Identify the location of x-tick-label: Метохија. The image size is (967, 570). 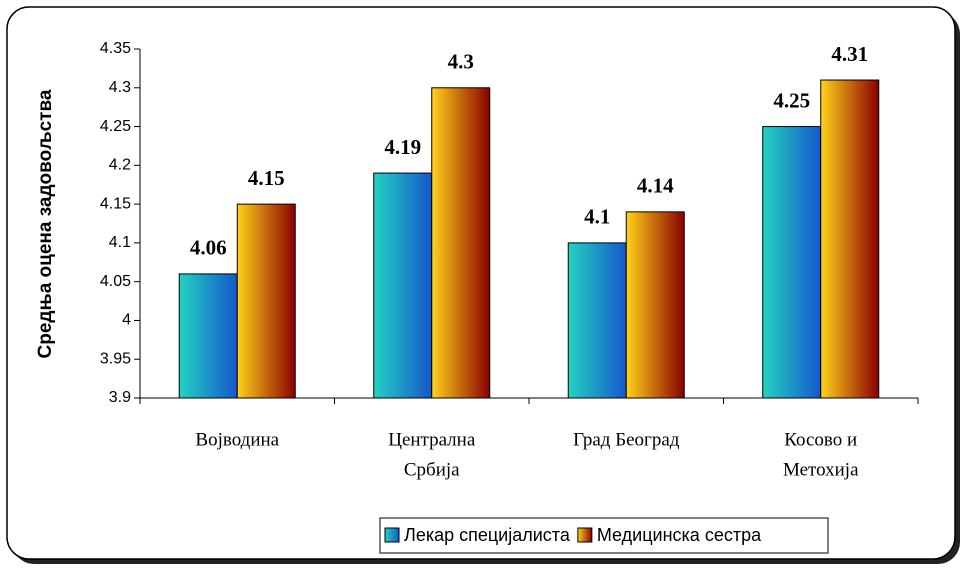
(821, 469).